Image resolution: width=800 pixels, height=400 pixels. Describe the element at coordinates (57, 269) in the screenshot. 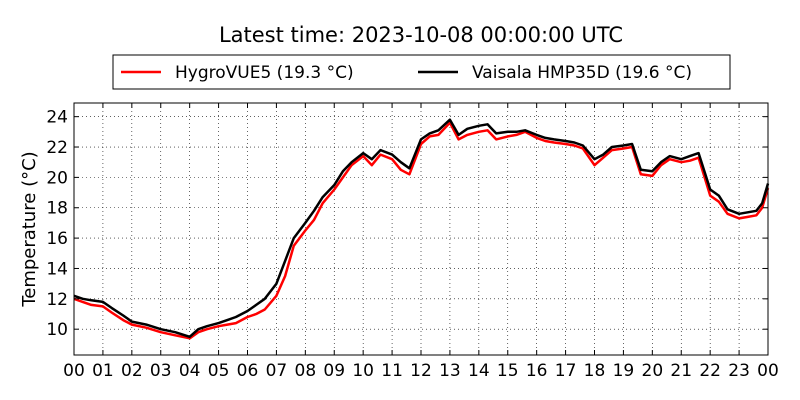

I see `y-tick-label: 14` at that location.